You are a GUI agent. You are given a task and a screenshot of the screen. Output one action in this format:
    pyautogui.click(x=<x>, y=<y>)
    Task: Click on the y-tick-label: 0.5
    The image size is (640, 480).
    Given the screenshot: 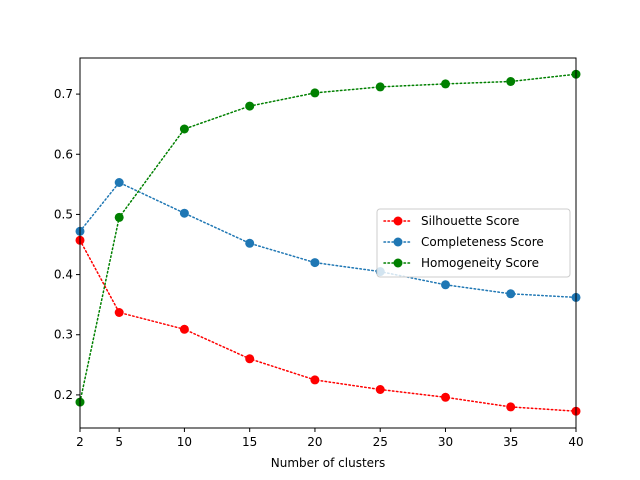 What is the action you would take?
    pyautogui.click(x=63, y=214)
    